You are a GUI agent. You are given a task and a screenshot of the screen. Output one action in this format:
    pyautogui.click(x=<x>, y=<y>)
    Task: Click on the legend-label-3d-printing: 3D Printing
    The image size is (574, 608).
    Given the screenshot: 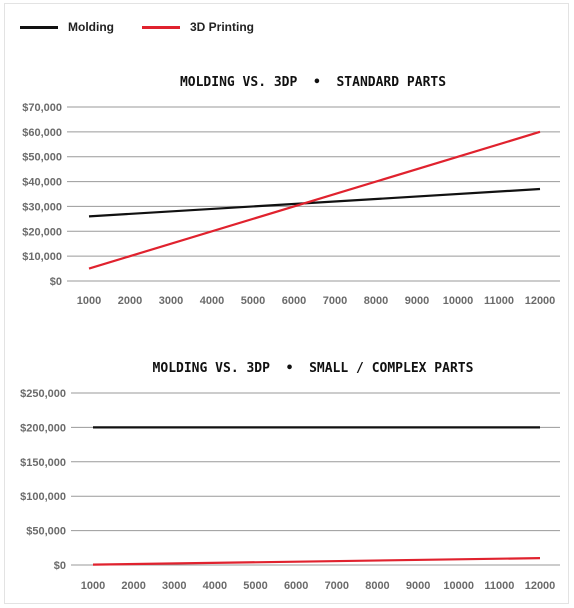 What is the action you would take?
    pyautogui.click(x=221, y=27)
    